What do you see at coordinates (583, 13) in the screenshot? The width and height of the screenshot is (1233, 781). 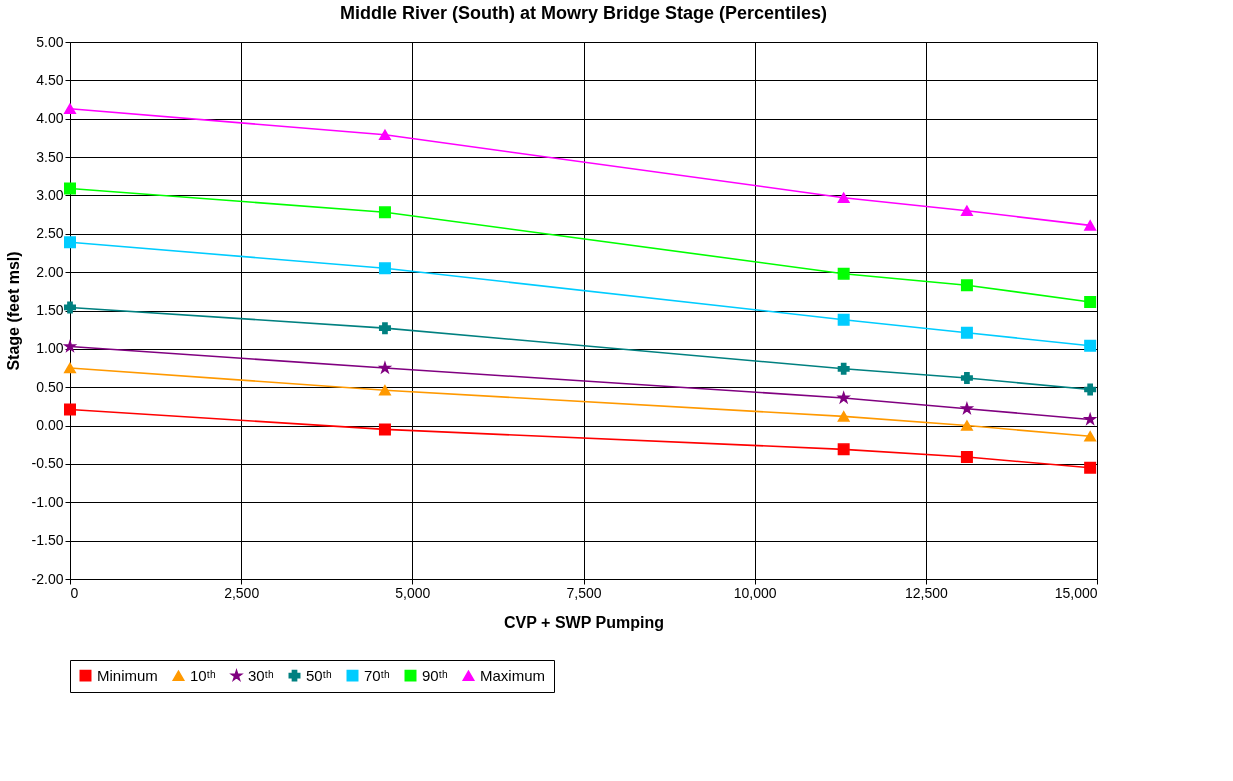 I see `chart-title: Middle River (South) at Mowry Bridge Stage (Percentiles)` at bounding box center [583, 13].